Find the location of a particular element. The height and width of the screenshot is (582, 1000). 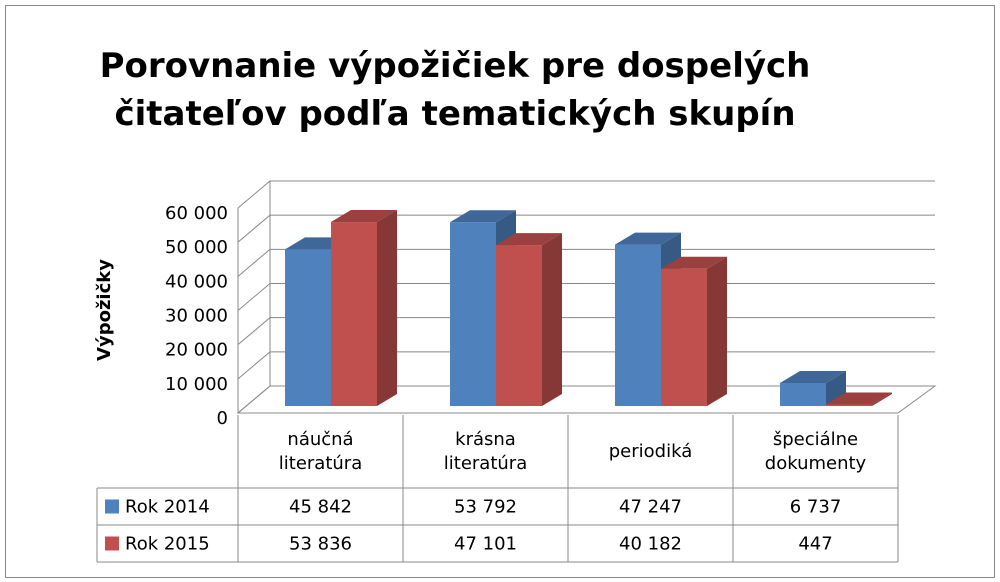

y-tick-label: 0 is located at coordinates (222, 418).